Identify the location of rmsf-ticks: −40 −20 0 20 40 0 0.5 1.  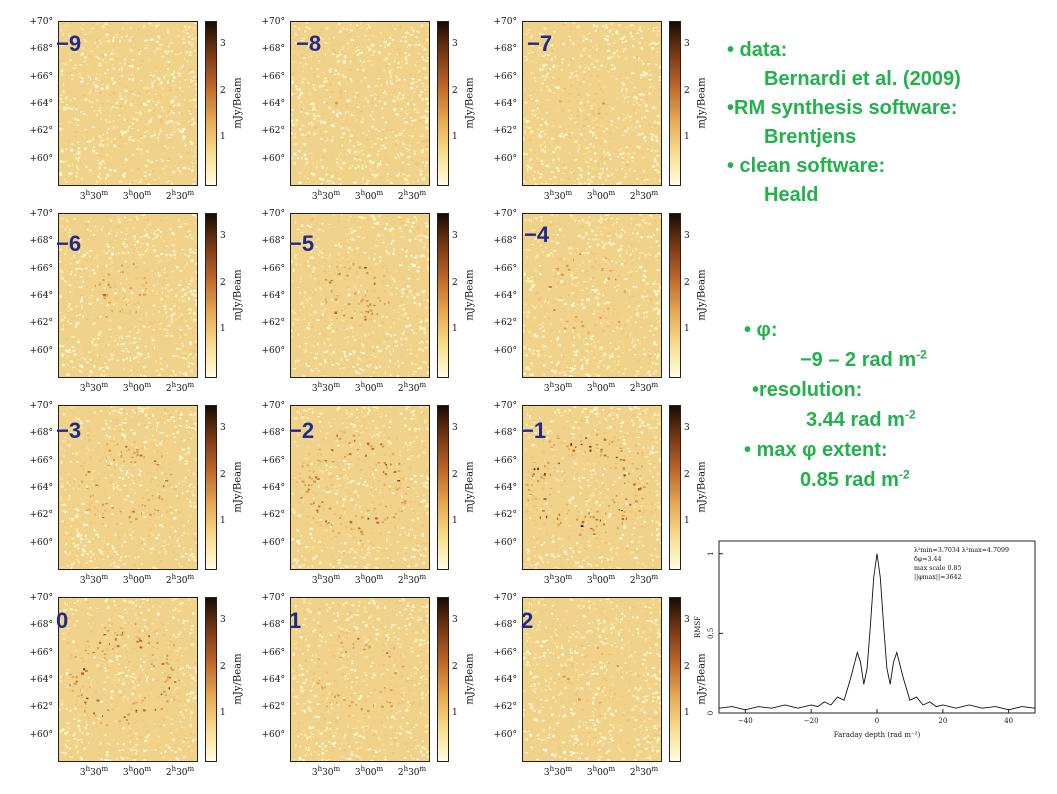
(860, 638).